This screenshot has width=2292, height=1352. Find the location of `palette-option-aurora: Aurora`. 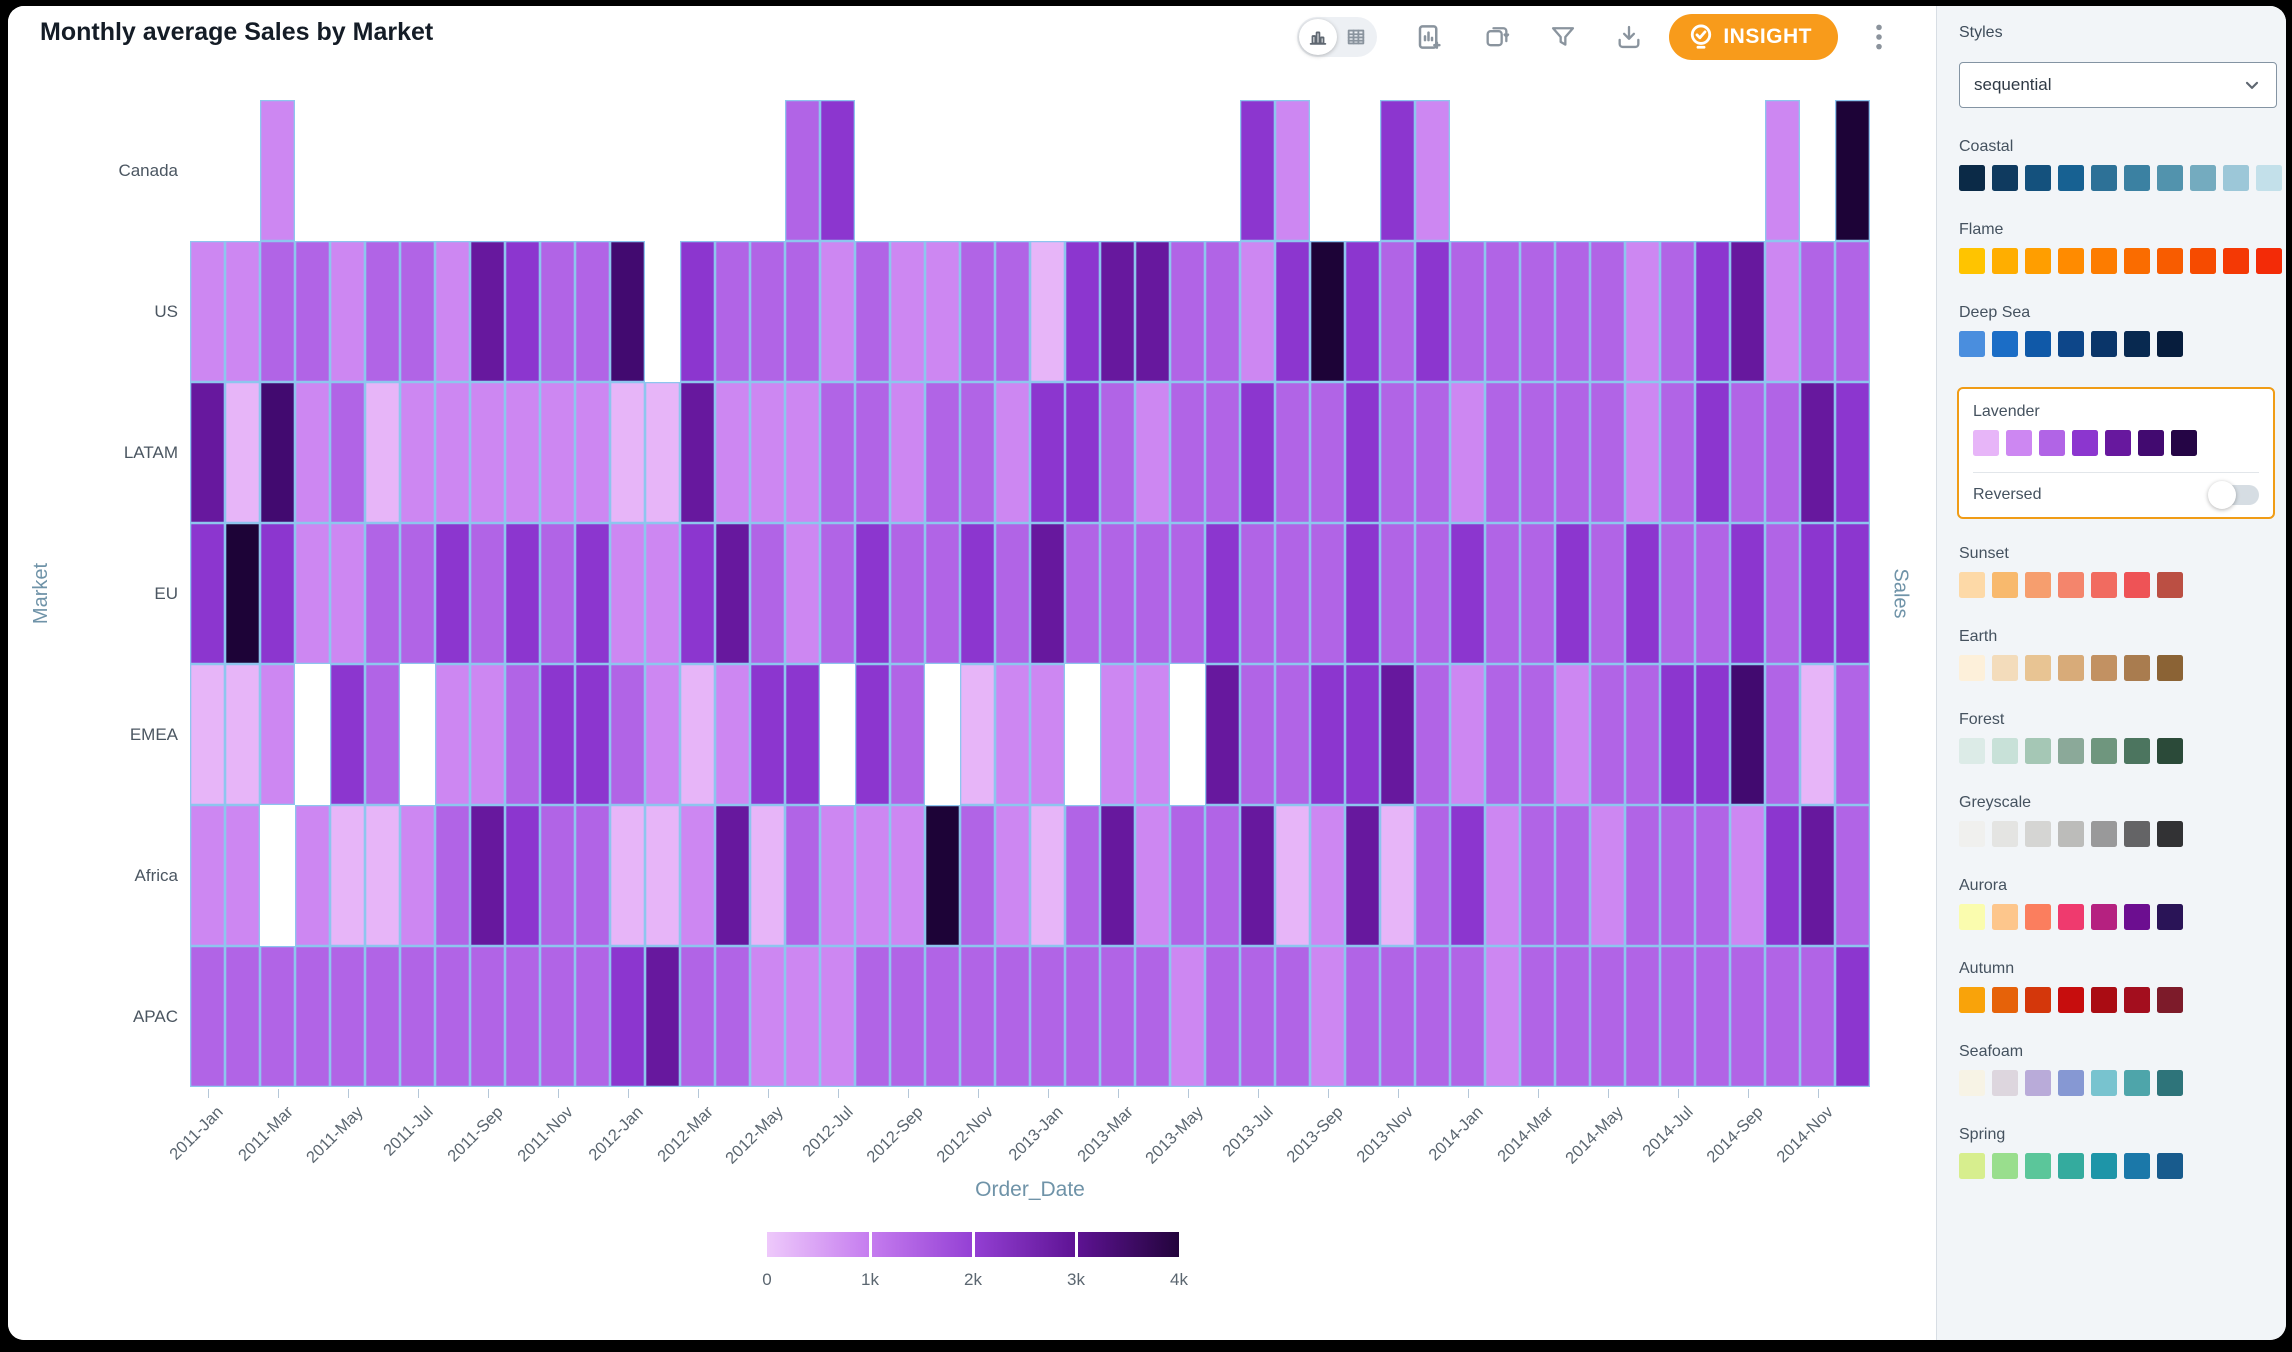

palette-option-aurora: Aurora is located at coordinates (2122, 903).